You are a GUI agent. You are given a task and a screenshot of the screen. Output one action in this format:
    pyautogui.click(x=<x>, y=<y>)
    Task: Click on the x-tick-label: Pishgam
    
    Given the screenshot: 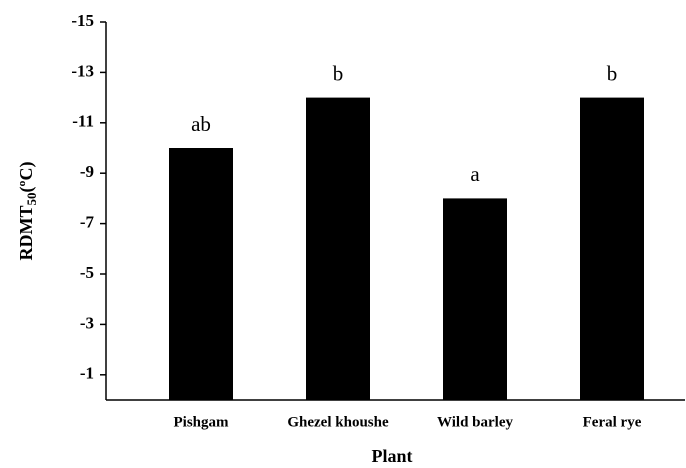 What is the action you would take?
    pyautogui.click(x=201, y=422)
    